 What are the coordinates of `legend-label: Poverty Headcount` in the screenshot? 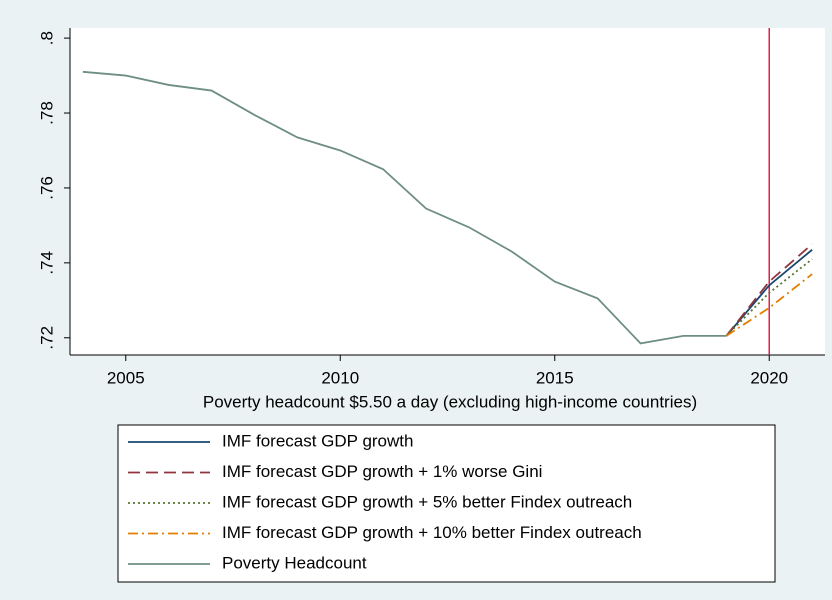 It's located at (294, 562).